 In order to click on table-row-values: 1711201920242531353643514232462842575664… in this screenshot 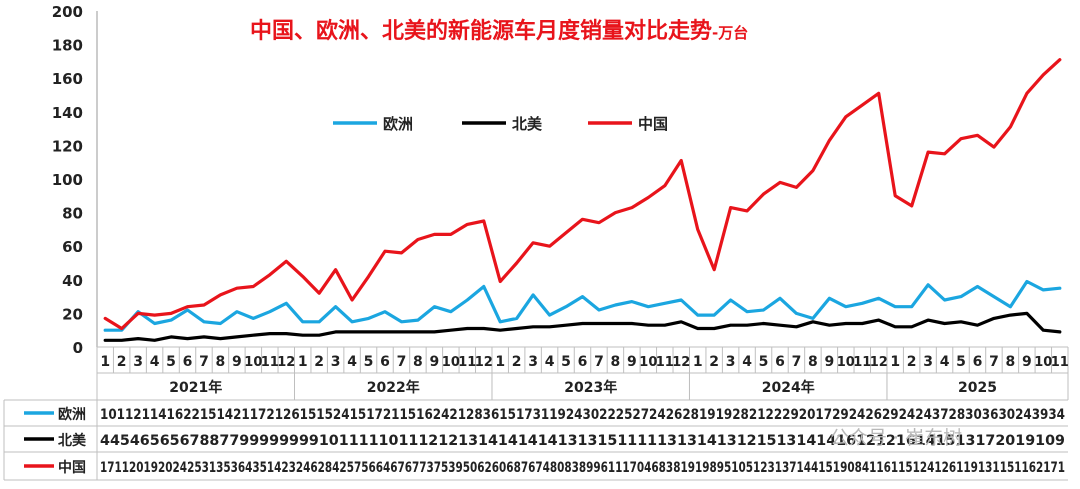, I will do `click(582, 468)`.